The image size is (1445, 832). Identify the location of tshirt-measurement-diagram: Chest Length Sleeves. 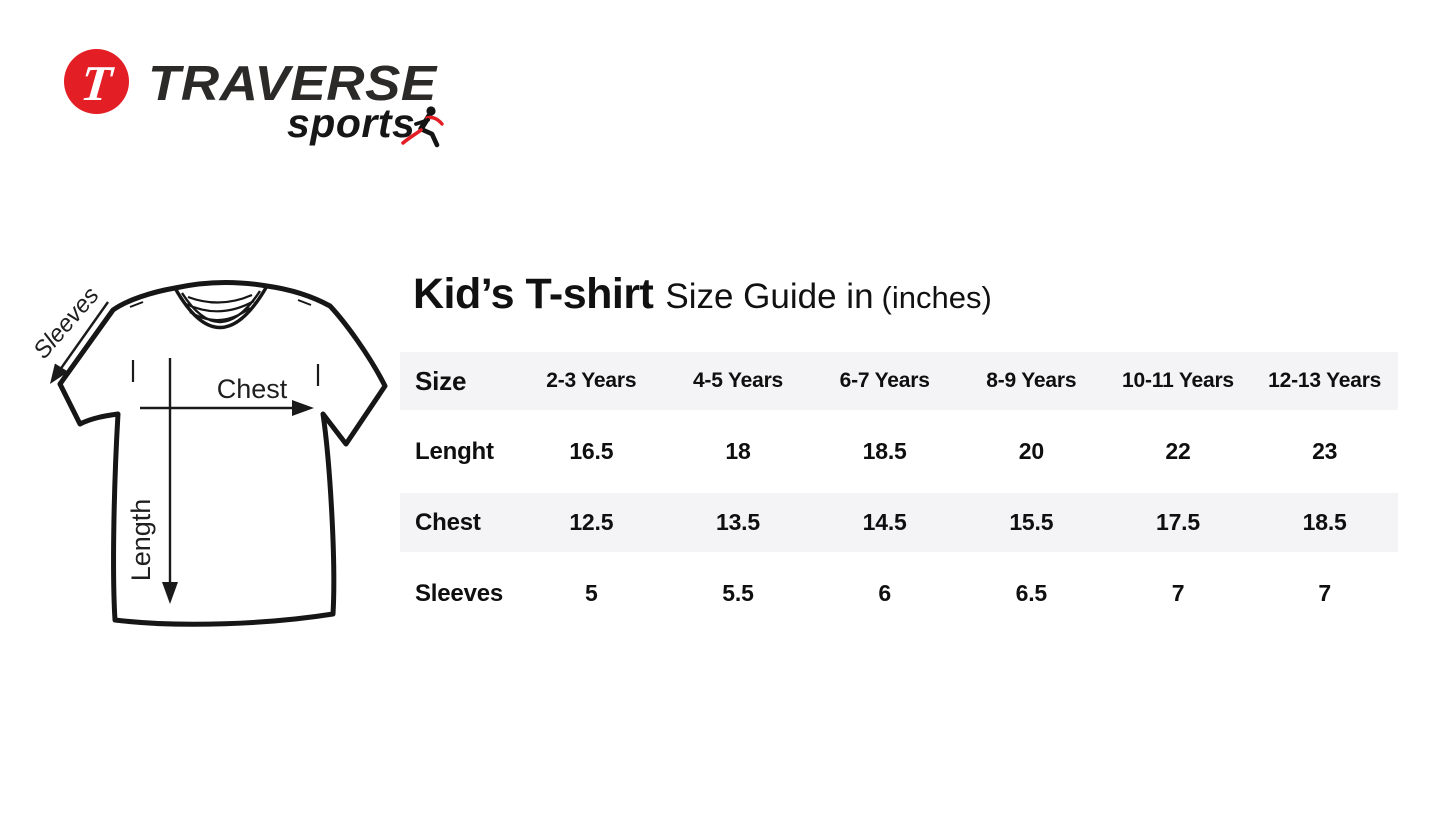
(209, 453).